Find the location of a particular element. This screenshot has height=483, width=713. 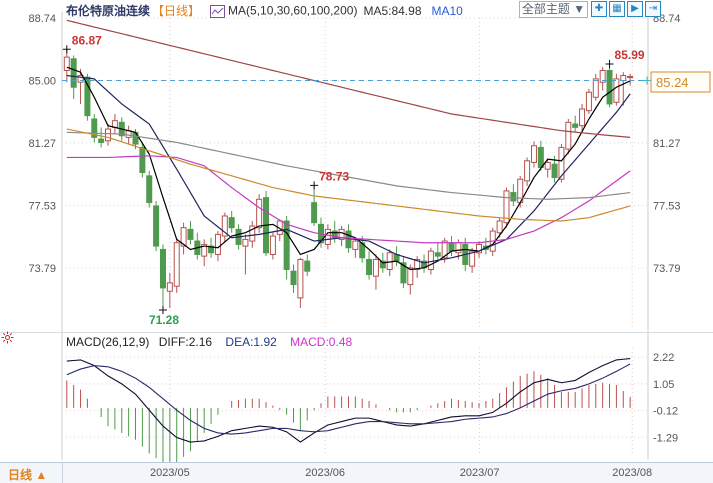

ma10-value-label: MA10 is located at coordinates (447, 10).